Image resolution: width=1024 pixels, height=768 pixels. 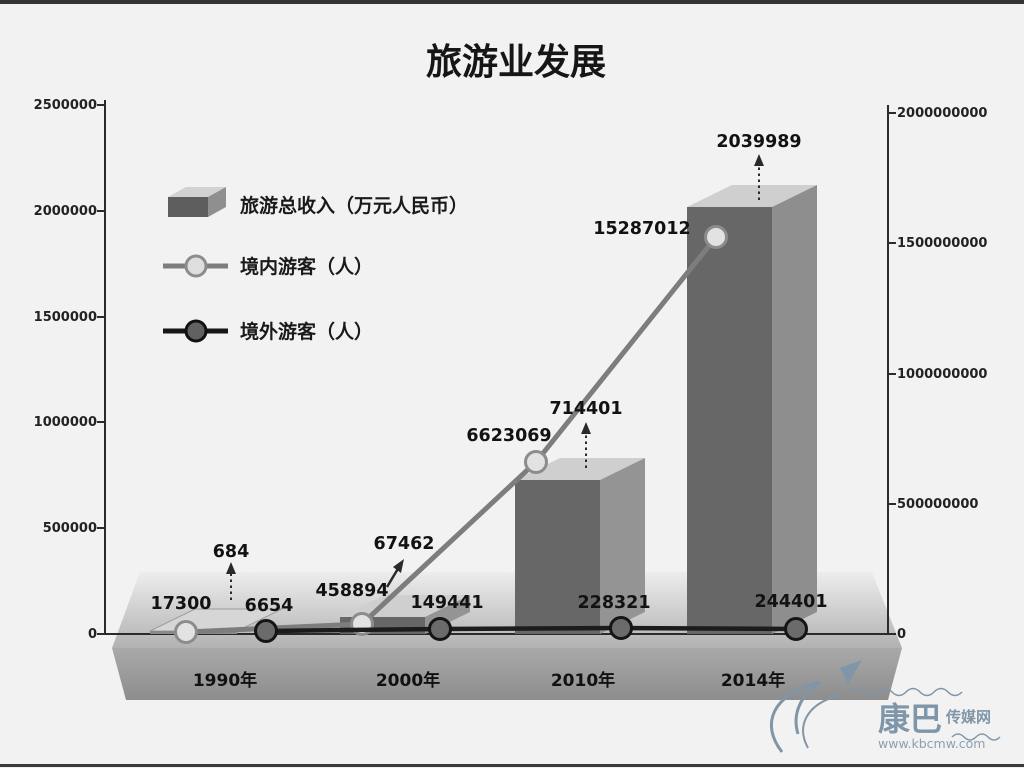 What do you see at coordinates (65, 105) in the screenshot?
I see `left-tick-2500000: 2500000` at bounding box center [65, 105].